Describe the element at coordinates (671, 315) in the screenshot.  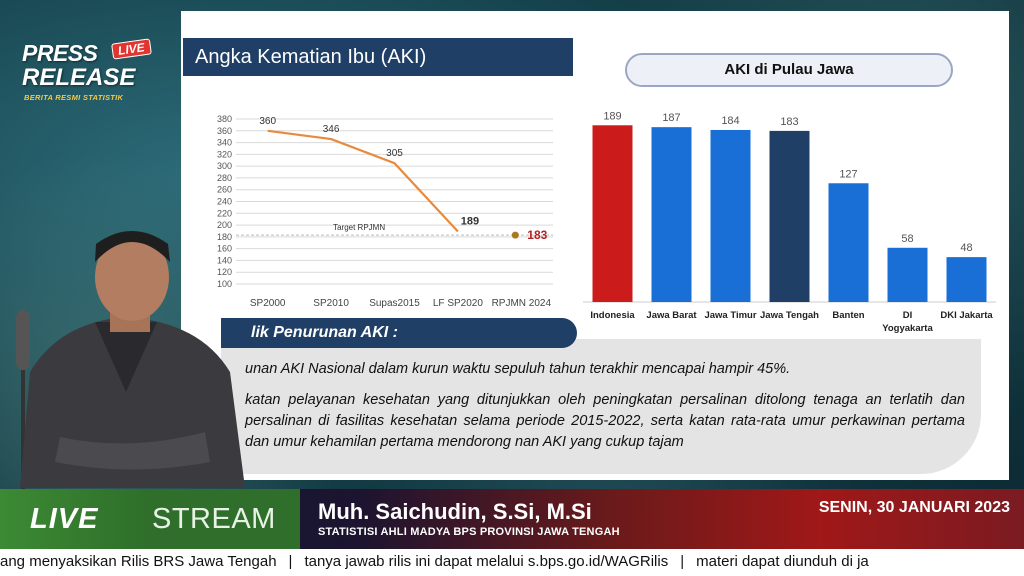
I see `x-tick-label: Jawa Barat` at that location.